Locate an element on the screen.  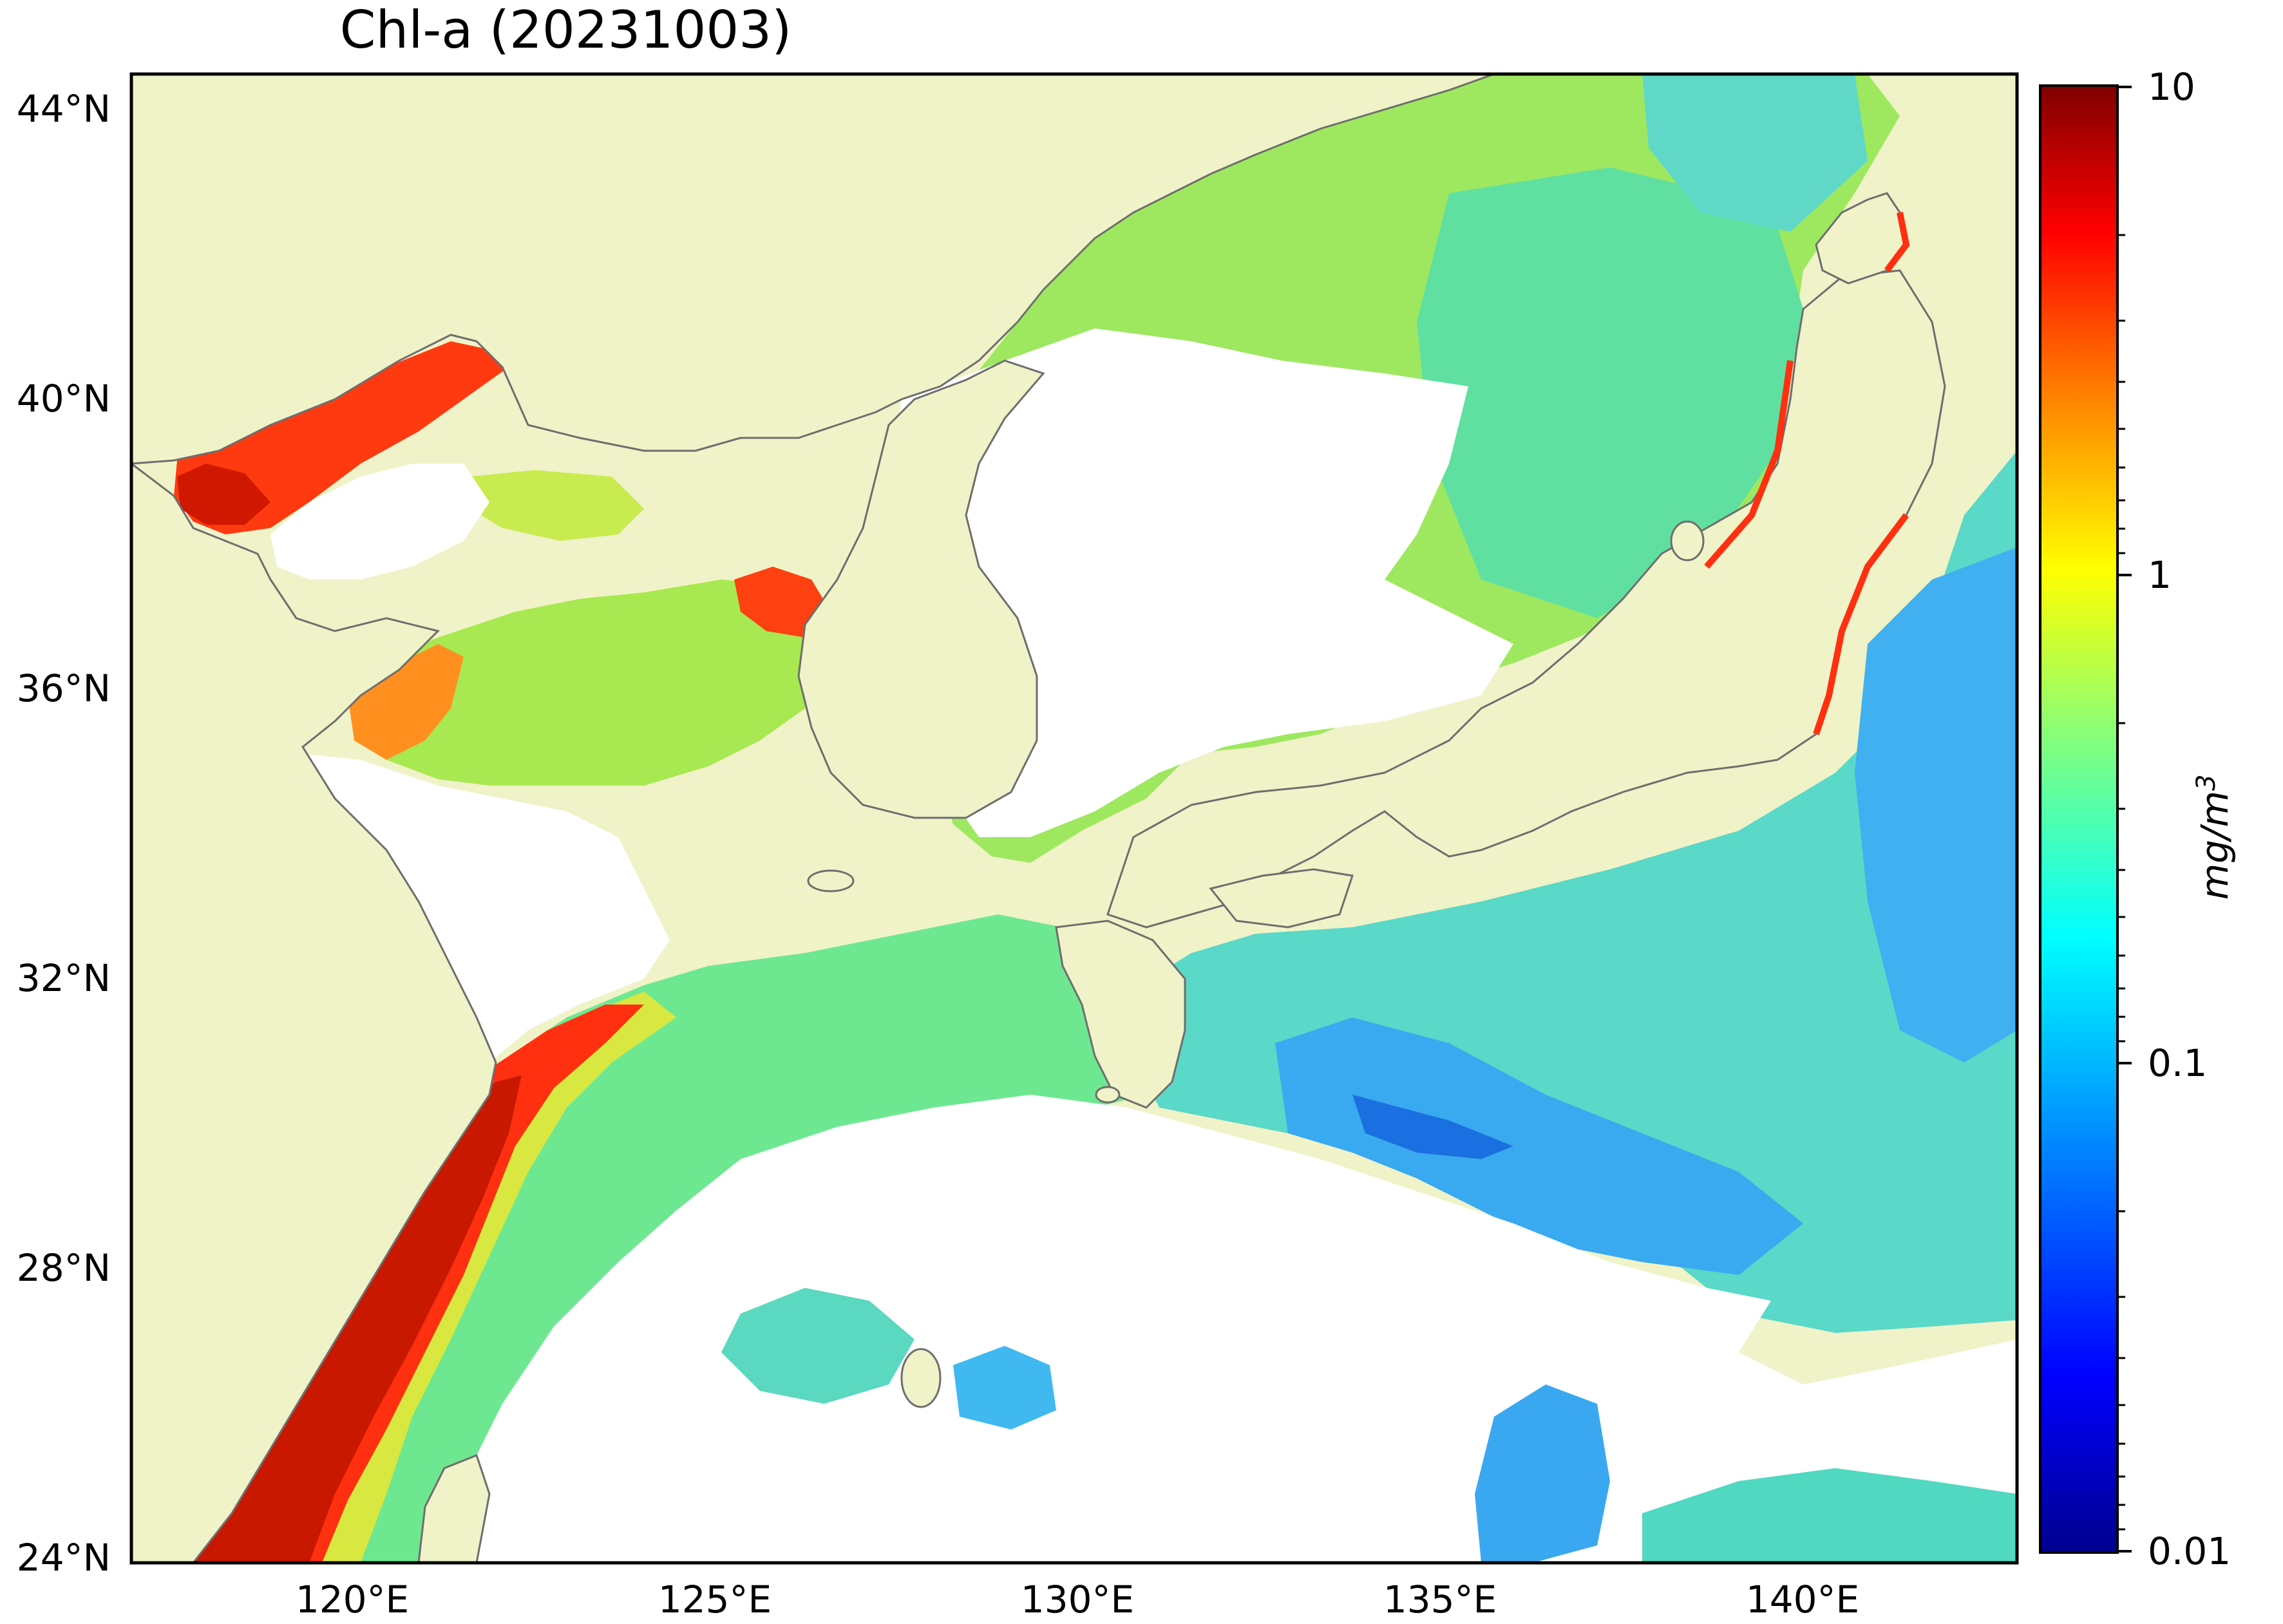
colorbar-tick-label: 1 is located at coordinates (2160, 575).